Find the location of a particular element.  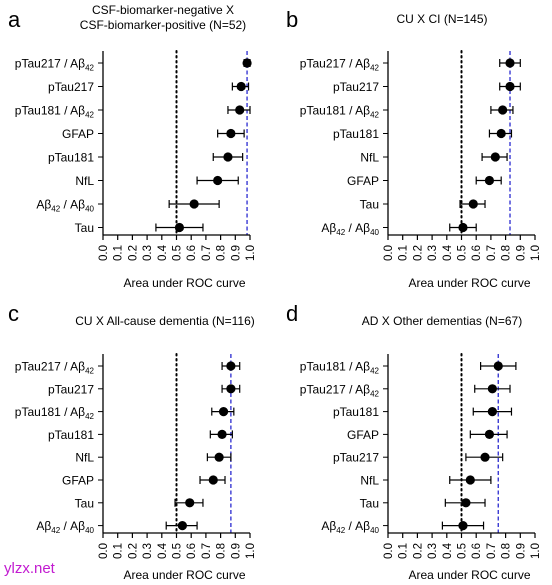

panel-letter: a is located at coordinates (14, 19).